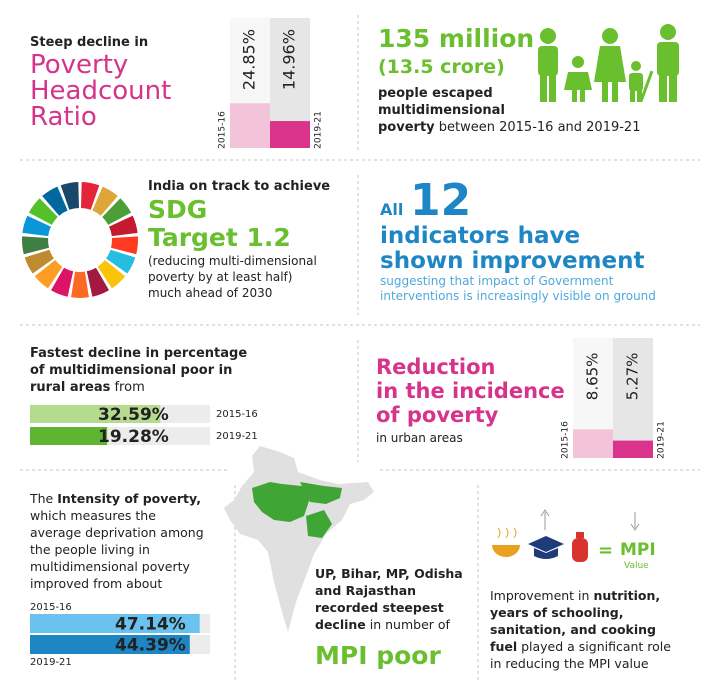 The image size is (720, 696). What do you see at coordinates (497, 281) in the screenshot?
I see `note: suggesting that impact of Government` at bounding box center [497, 281].